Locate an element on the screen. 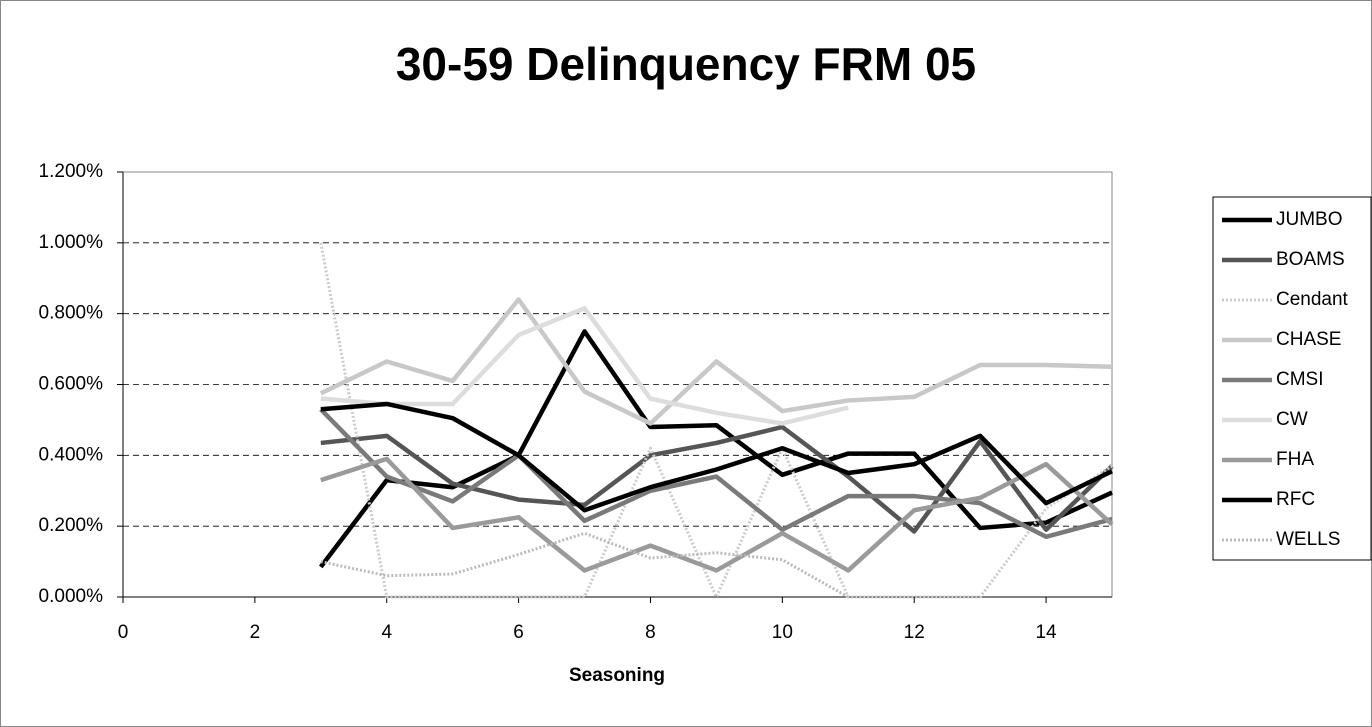 The width and height of the screenshot is (1372, 727). y-tick-label: 1.200% is located at coordinates (71, 171).